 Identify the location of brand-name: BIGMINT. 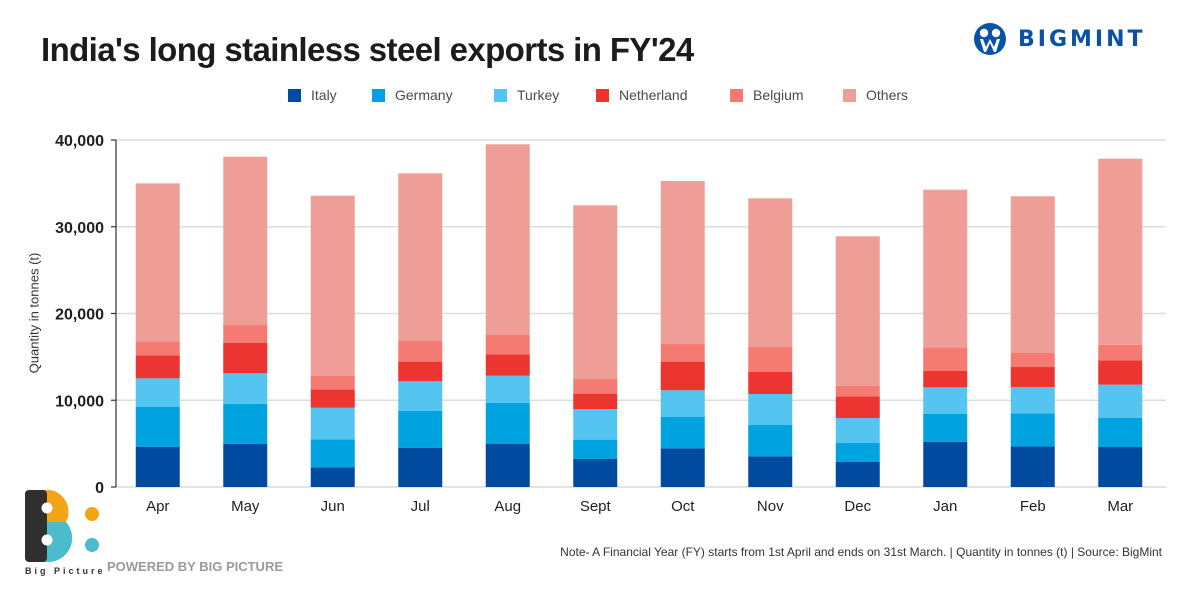
(1082, 39).